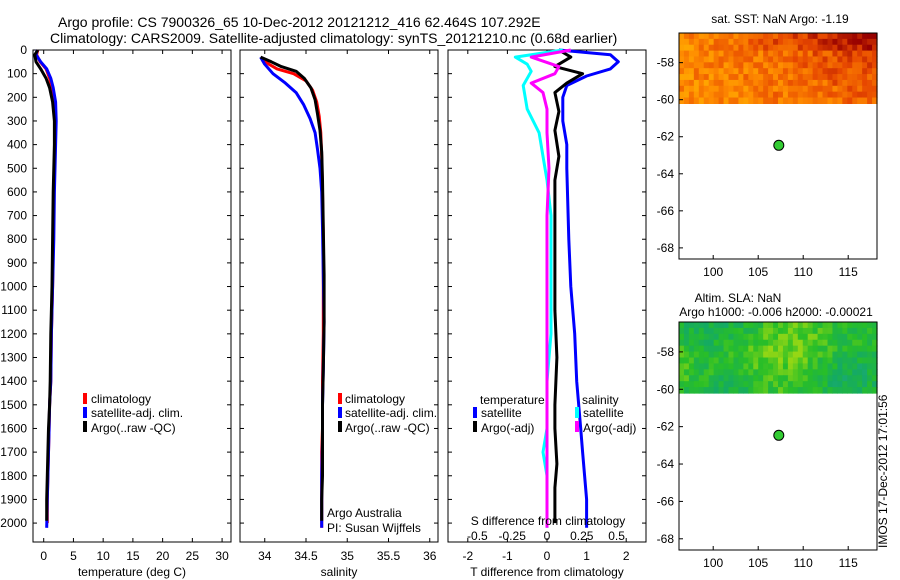  I want to click on s-difference-label: S difference from climatology, so click(548, 521).